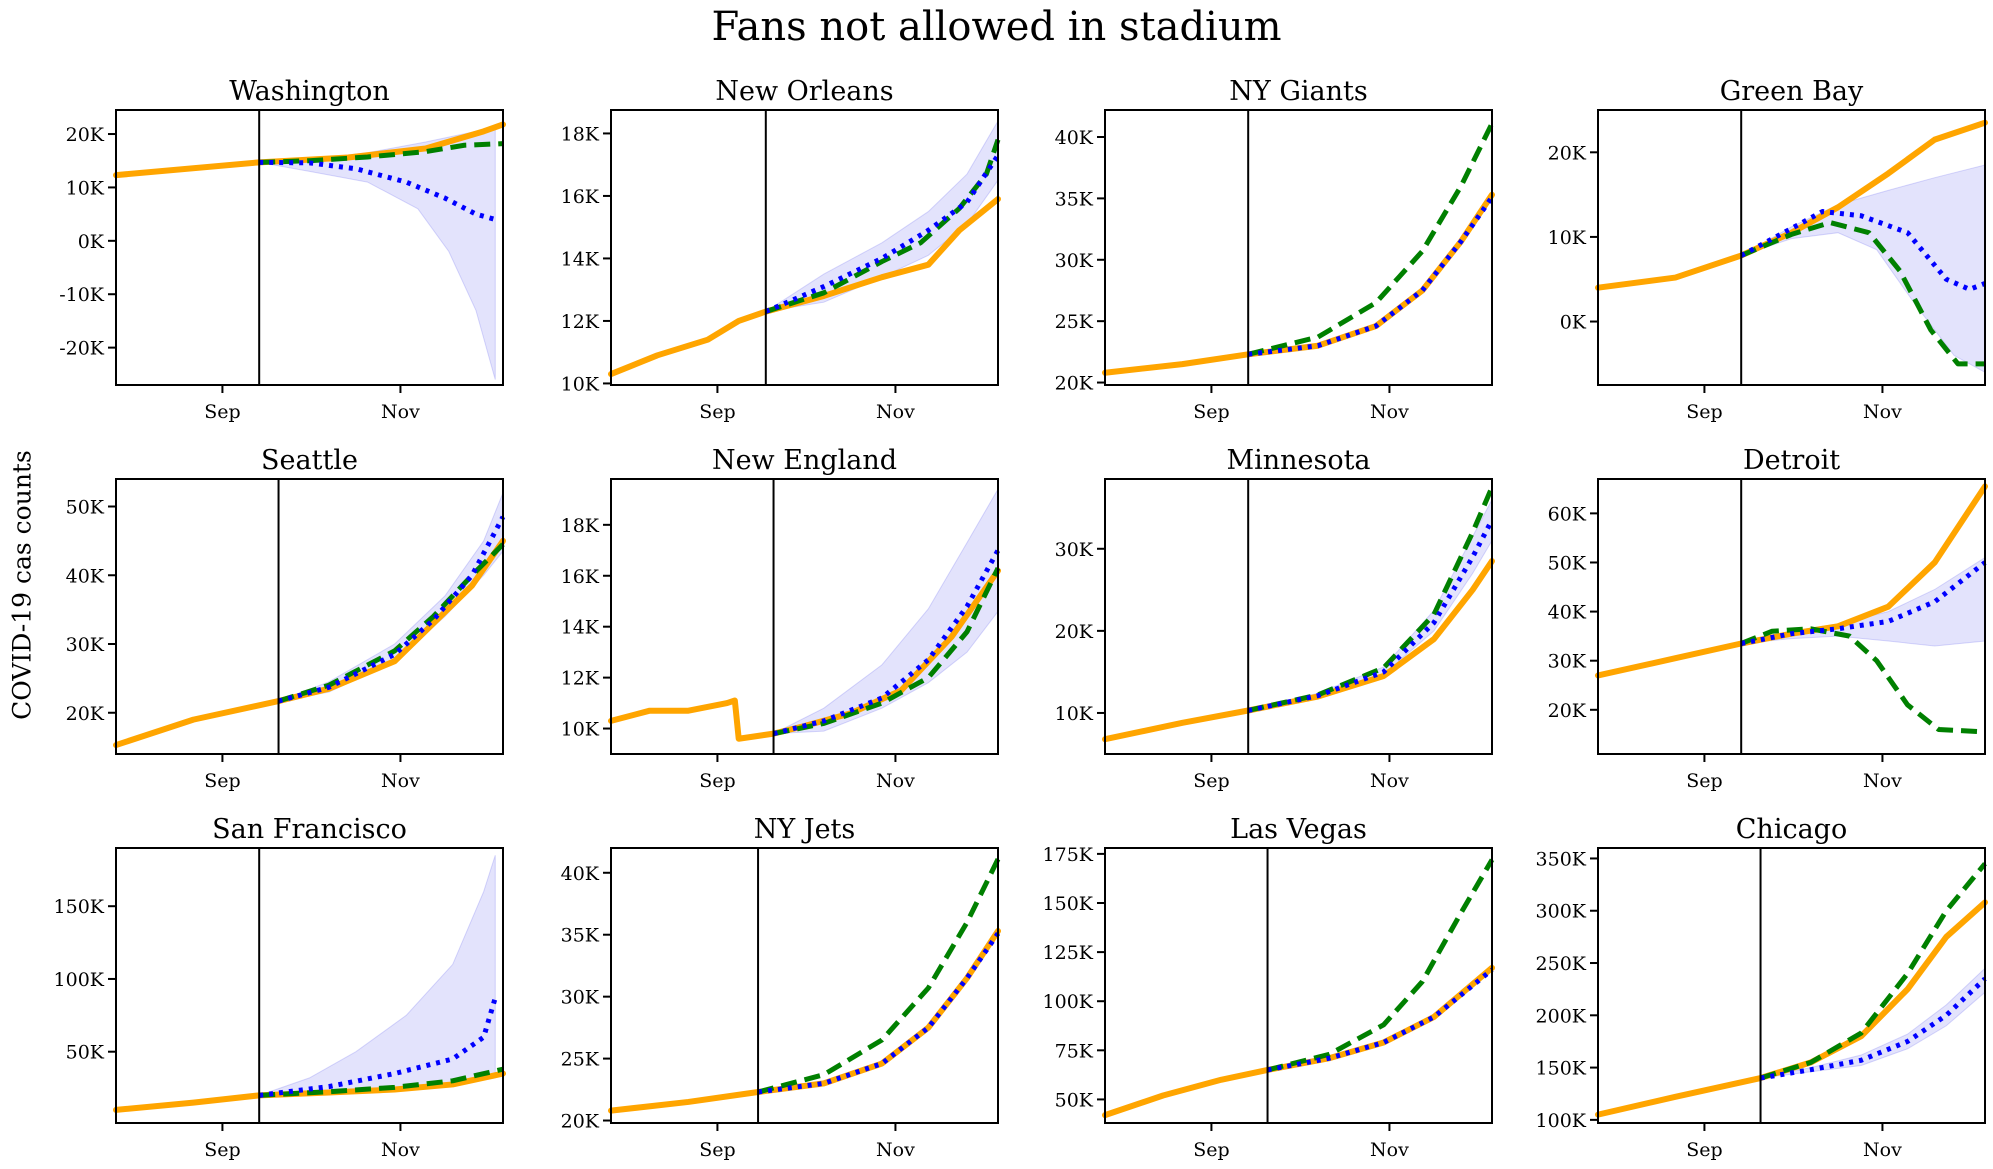 This screenshot has height=1169, width=1993. I want to click on y-tick-label: 125K, so click(1068, 953).